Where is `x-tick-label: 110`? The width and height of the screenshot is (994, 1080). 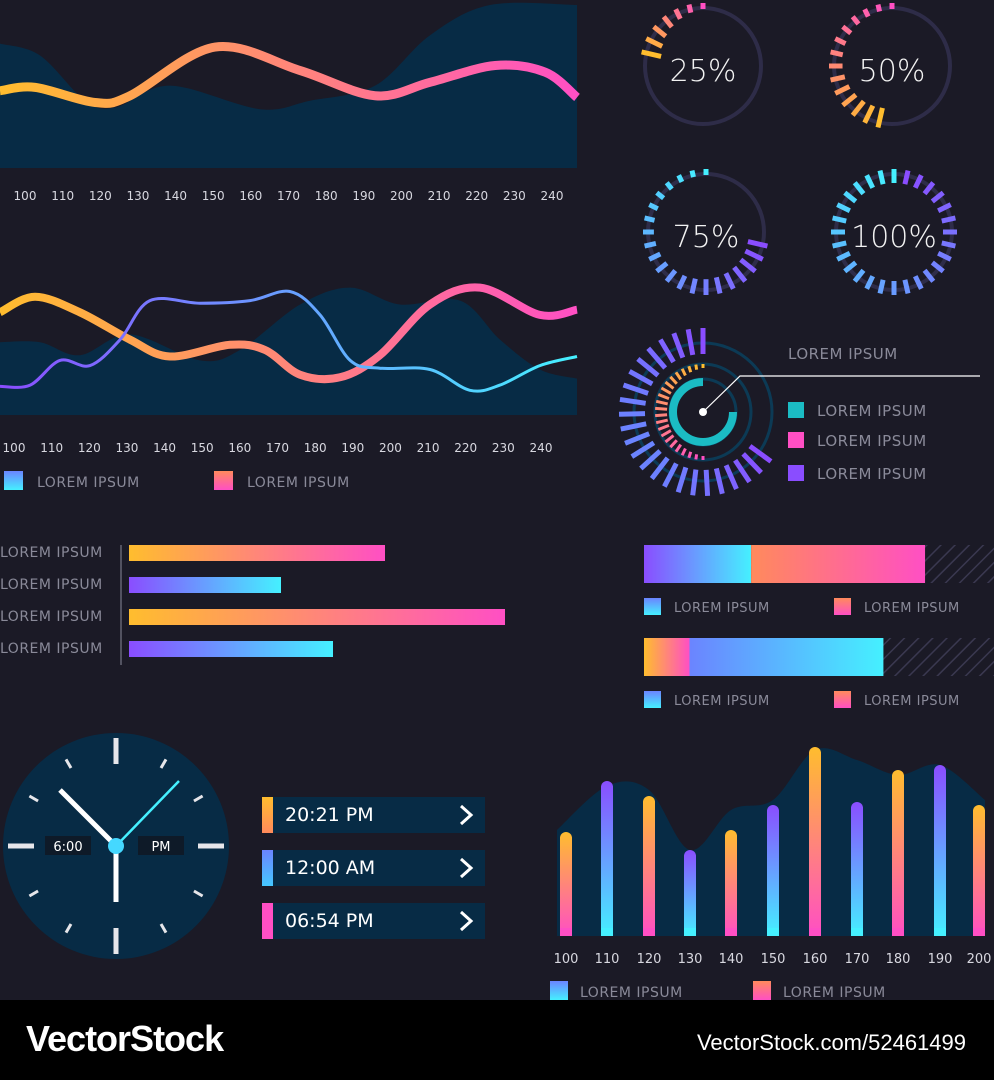 x-tick-label: 110 is located at coordinates (607, 959).